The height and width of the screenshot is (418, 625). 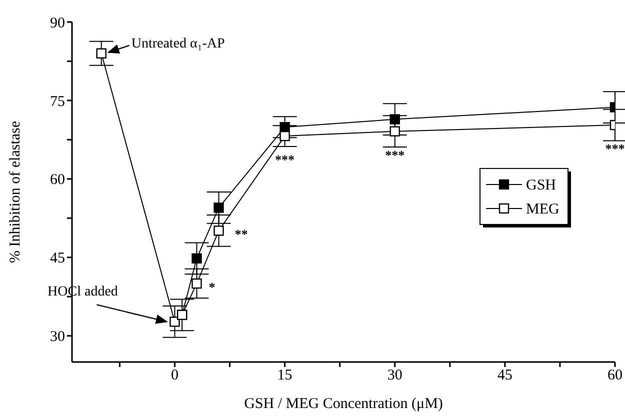 What do you see at coordinates (57, 337) in the screenshot?
I see `y-tick-label: 30` at bounding box center [57, 337].